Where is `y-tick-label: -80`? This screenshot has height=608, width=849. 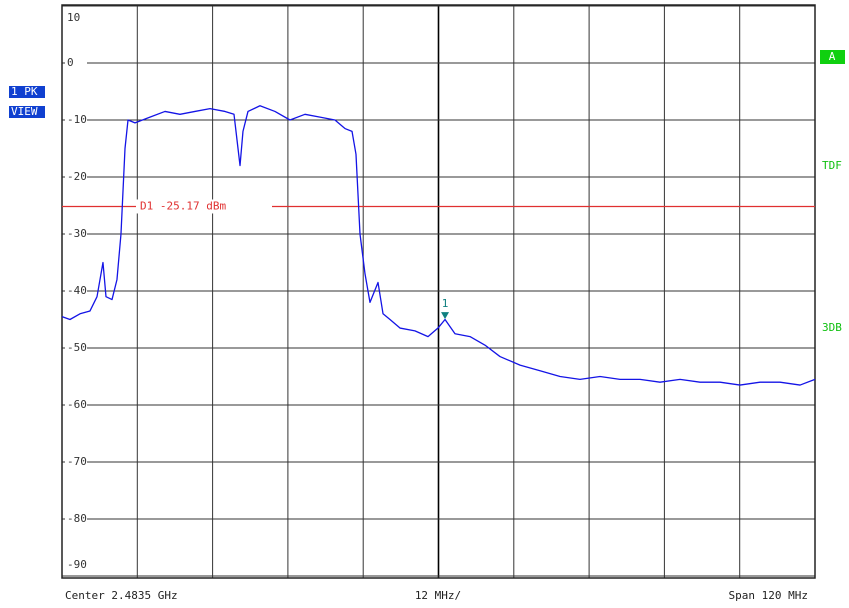
y-tick-label: -80 is located at coordinates (77, 518).